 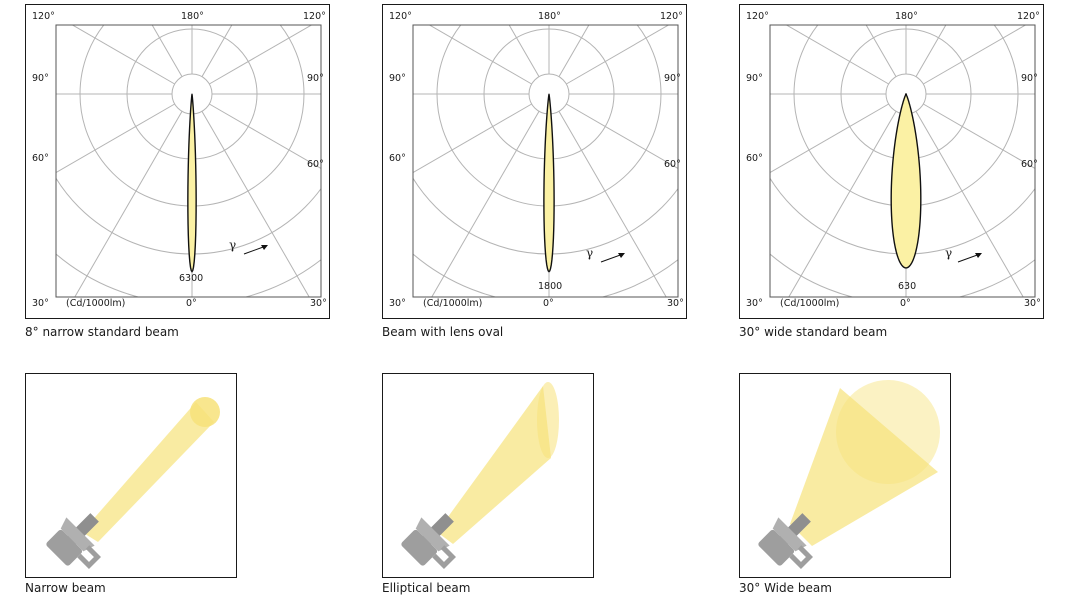 What do you see at coordinates (907, 286) in the screenshot?
I see `peak-intensity-value: 630` at bounding box center [907, 286].